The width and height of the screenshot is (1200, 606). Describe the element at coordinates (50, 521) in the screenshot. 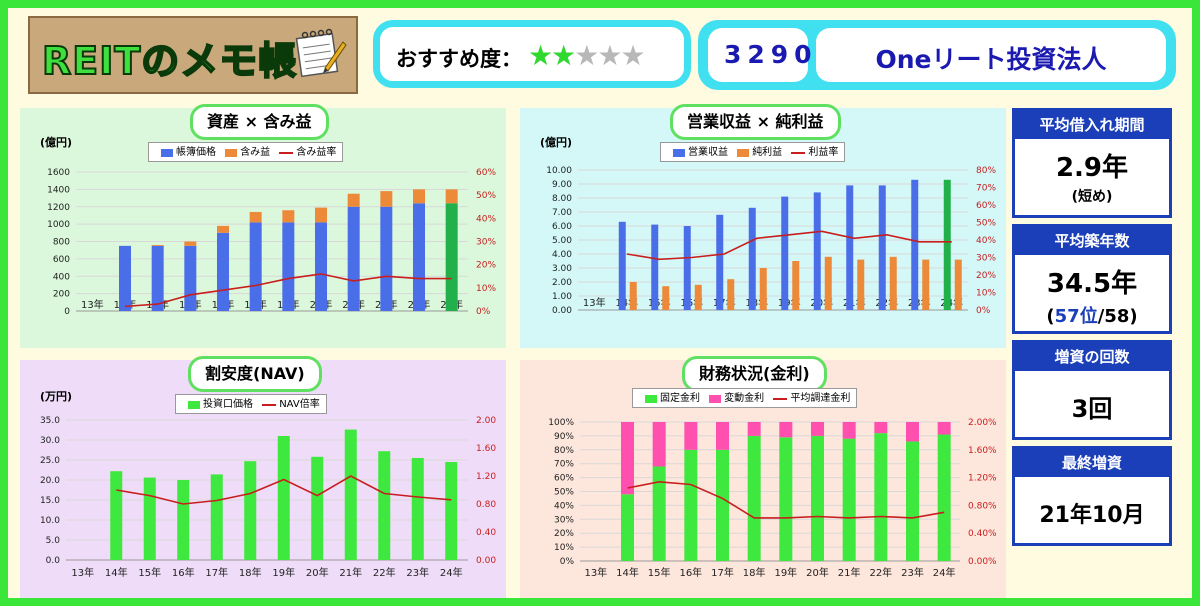

I see `y-tick-label: 10.0` at that location.